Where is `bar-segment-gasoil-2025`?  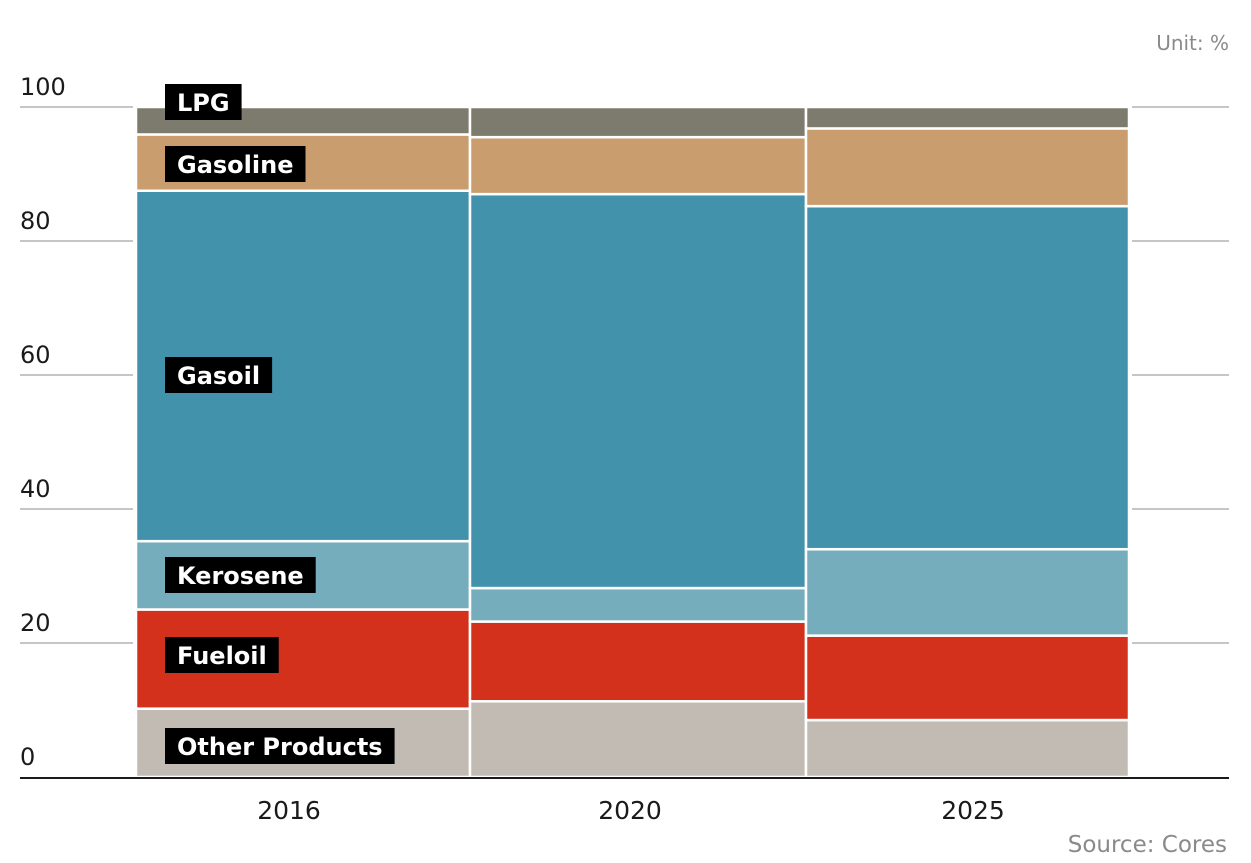 bar-segment-gasoil-2025 is located at coordinates (967, 377).